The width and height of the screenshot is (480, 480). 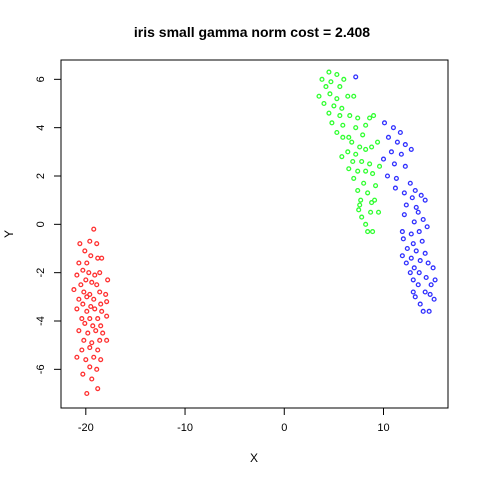 I want to click on x-axis: -20 -10 0 10, so click(x=234, y=420).